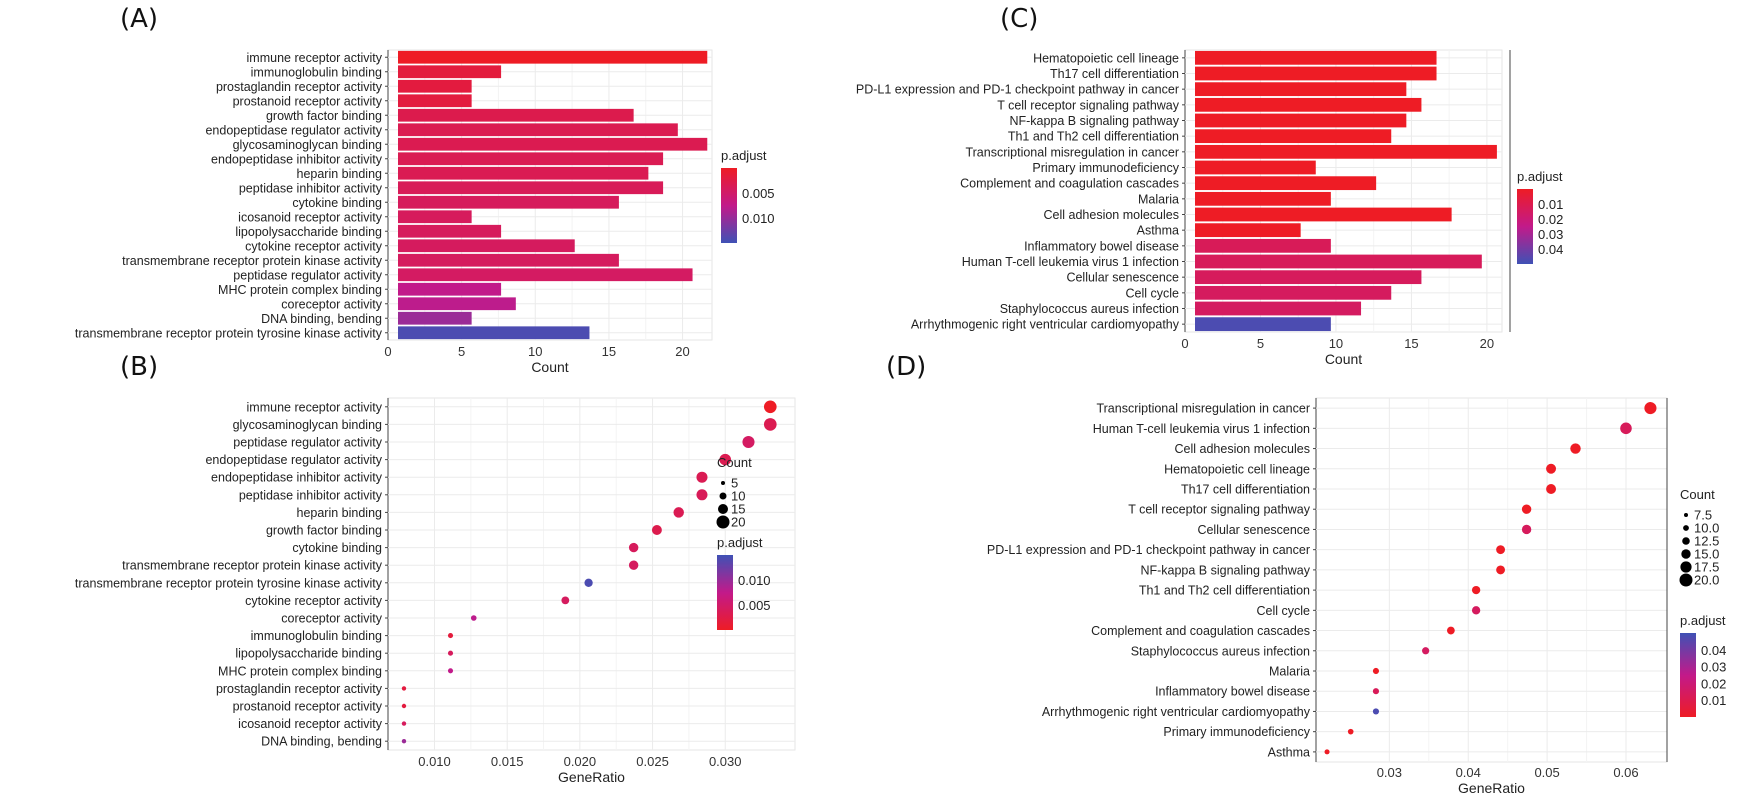  What do you see at coordinates (1070, 262) in the screenshot?
I see `y-category-label: Human T-cell leukemia virus 1 infection` at bounding box center [1070, 262].